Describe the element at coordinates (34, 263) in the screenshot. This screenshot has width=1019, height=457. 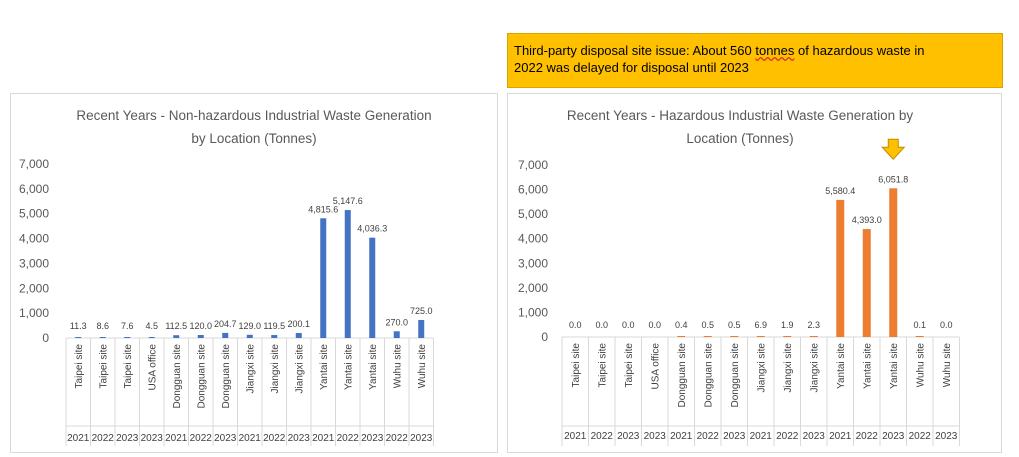
I see `chart-0-y-tick-label: 3,000` at that location.